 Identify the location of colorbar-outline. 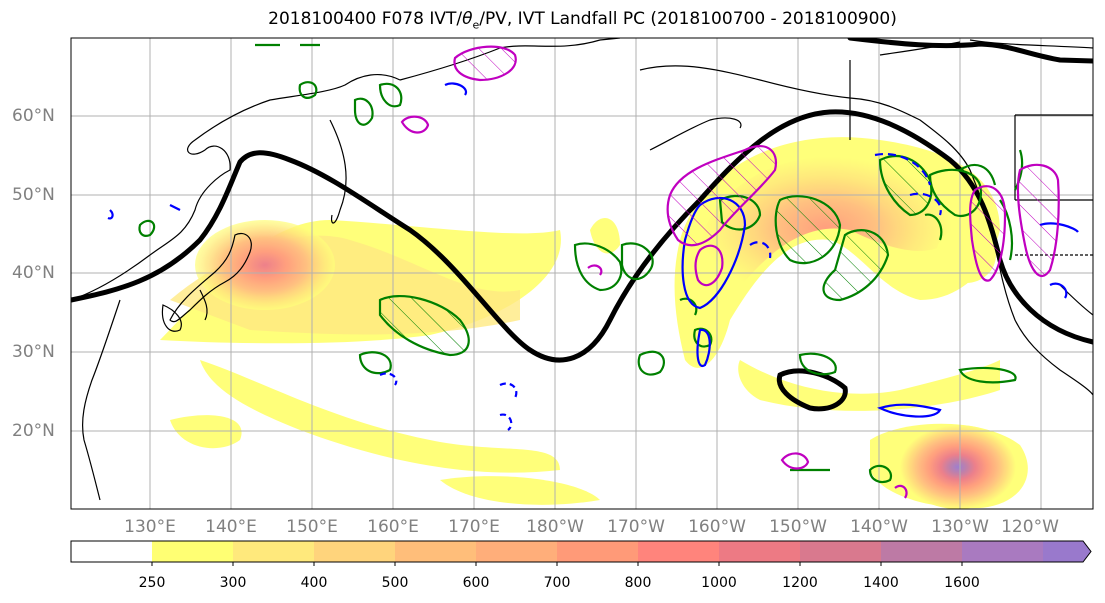
(581, 551).